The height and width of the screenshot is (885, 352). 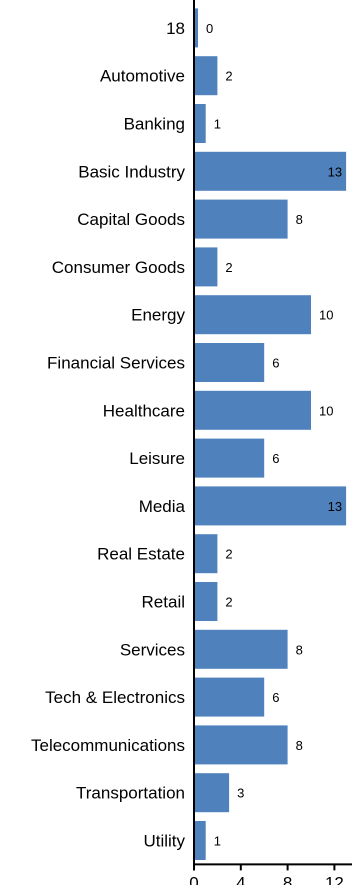 What do you see at coordinates (193, 879) in the screenshot?
I see `tick-label: 0` at bounding box center [193, 879].